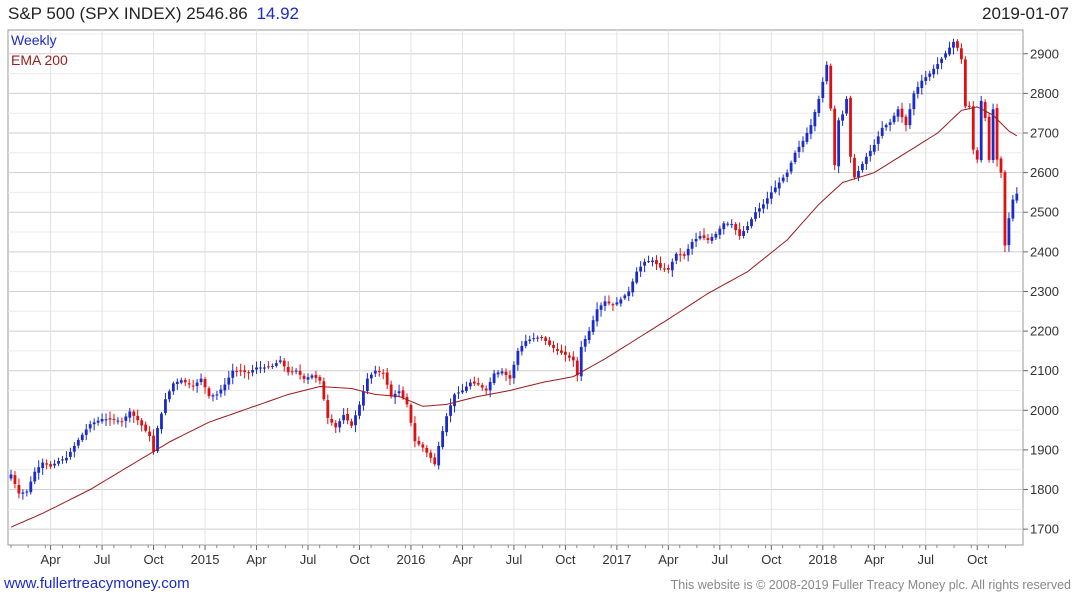 This screenshot has width=1075, height=600. I want to click on x-tick-label: 2016, so click(410, 559).